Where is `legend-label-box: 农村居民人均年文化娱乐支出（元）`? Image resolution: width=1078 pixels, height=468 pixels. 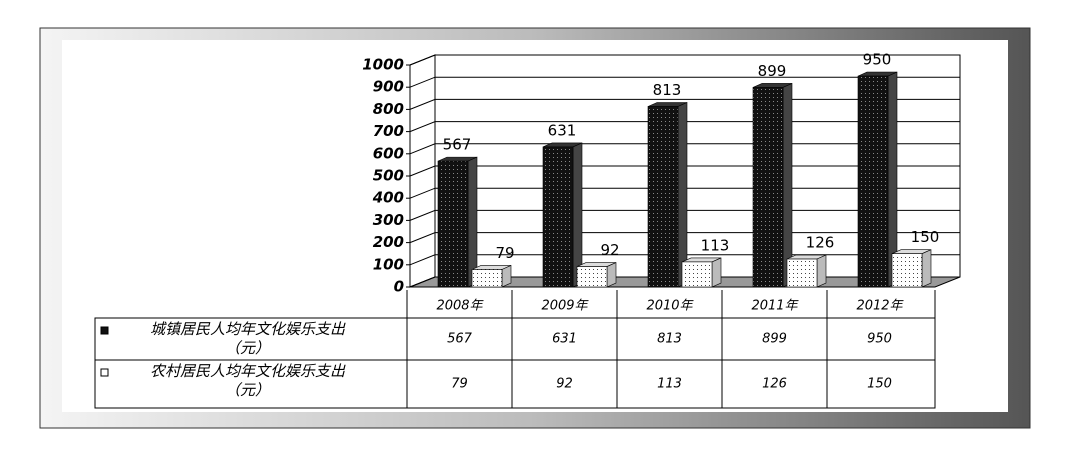
legend-label-box: 农村居民人均年文化娱乐支出（元） is located at coordinates (247, 380).